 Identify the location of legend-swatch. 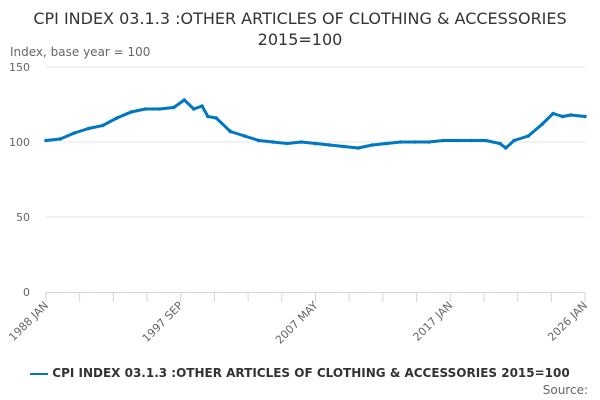
(39, 373).